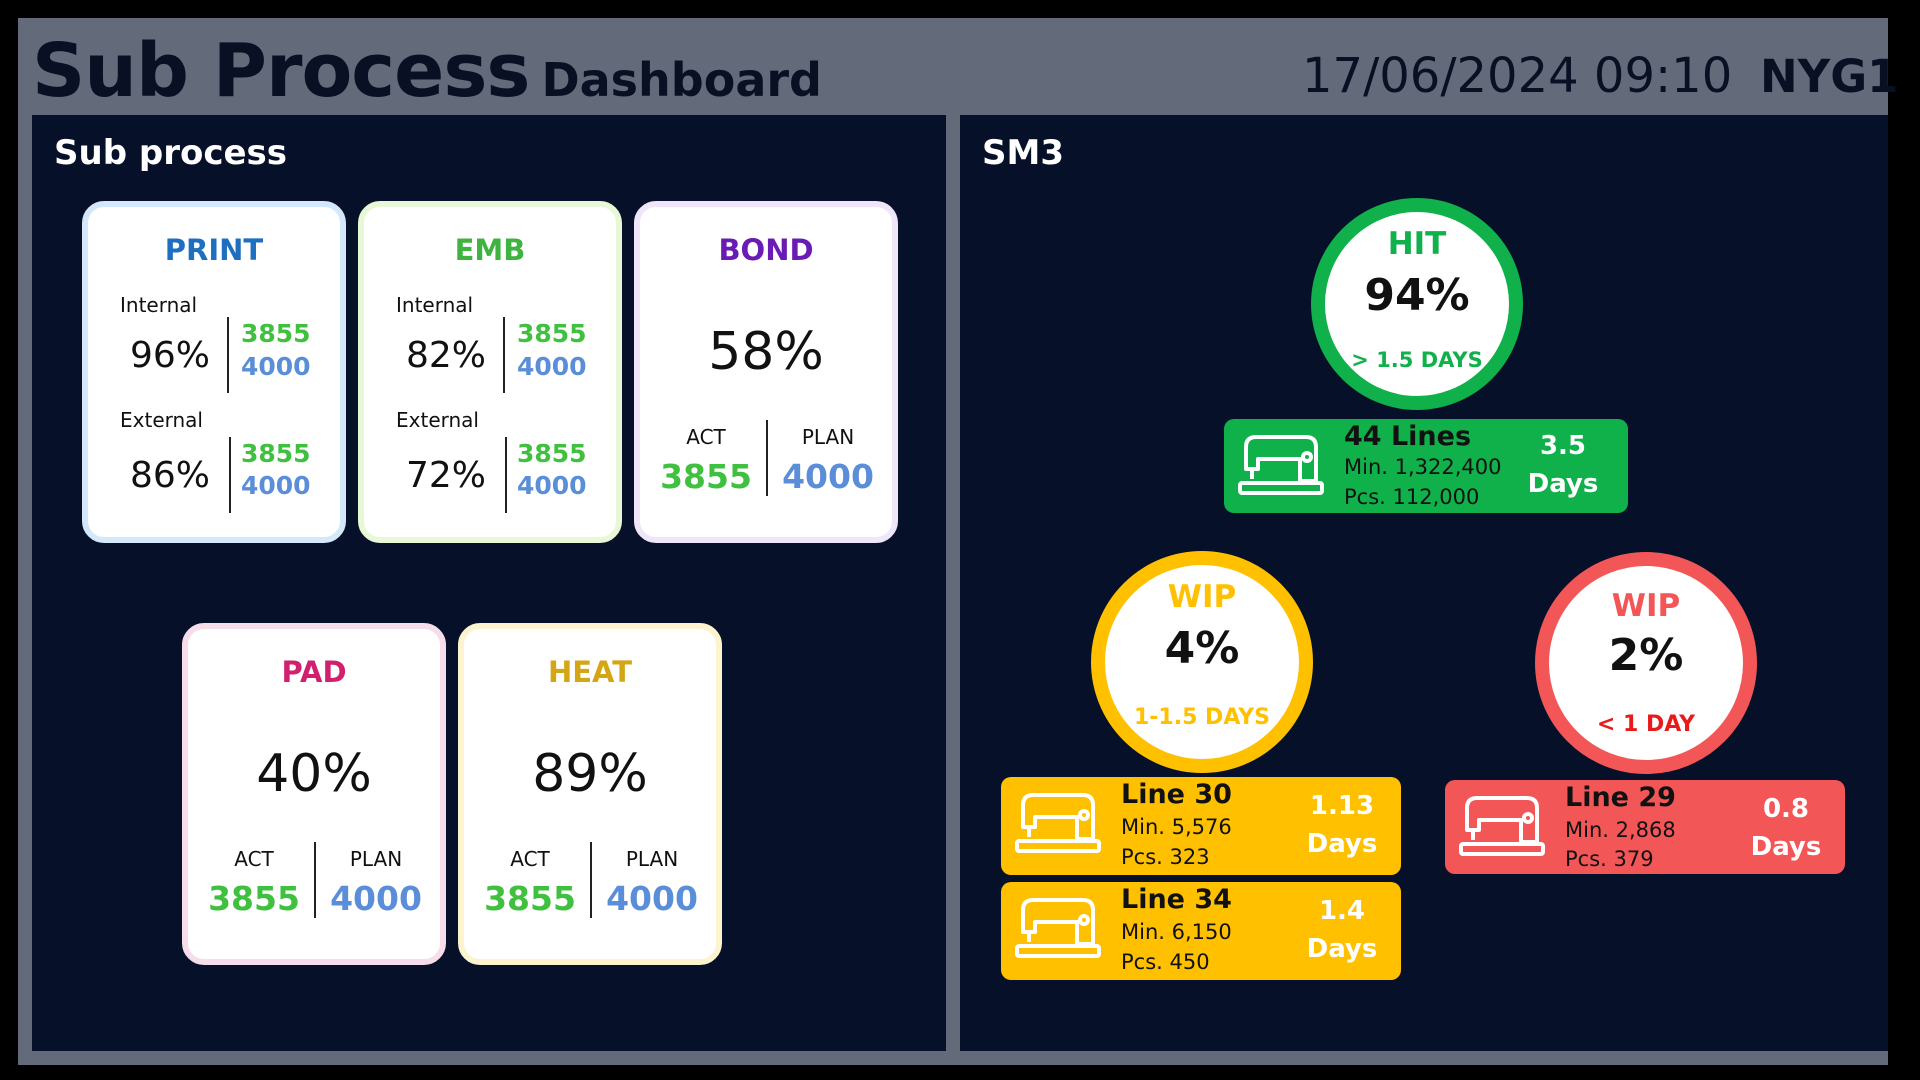 This screenshot has width=1920, height=1080. I want to click on pad-plan-label: PLAN, so click(376, 859).